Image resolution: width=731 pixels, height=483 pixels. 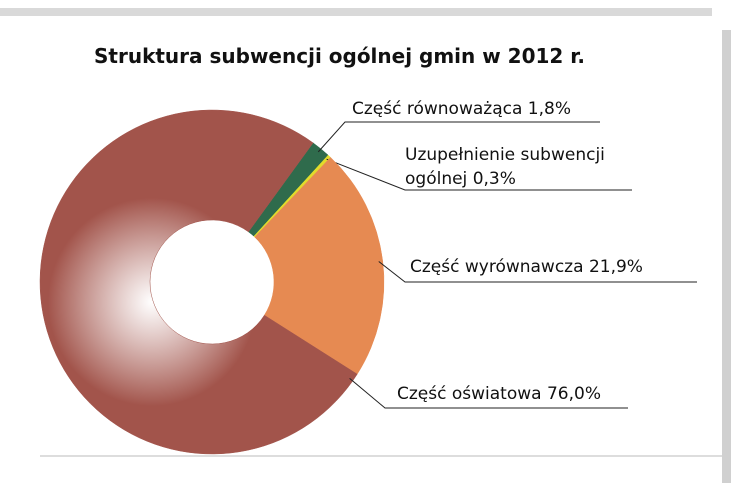 I want to click on data-label: Część równoważąca 1,8%, so click(x=482, y=109).